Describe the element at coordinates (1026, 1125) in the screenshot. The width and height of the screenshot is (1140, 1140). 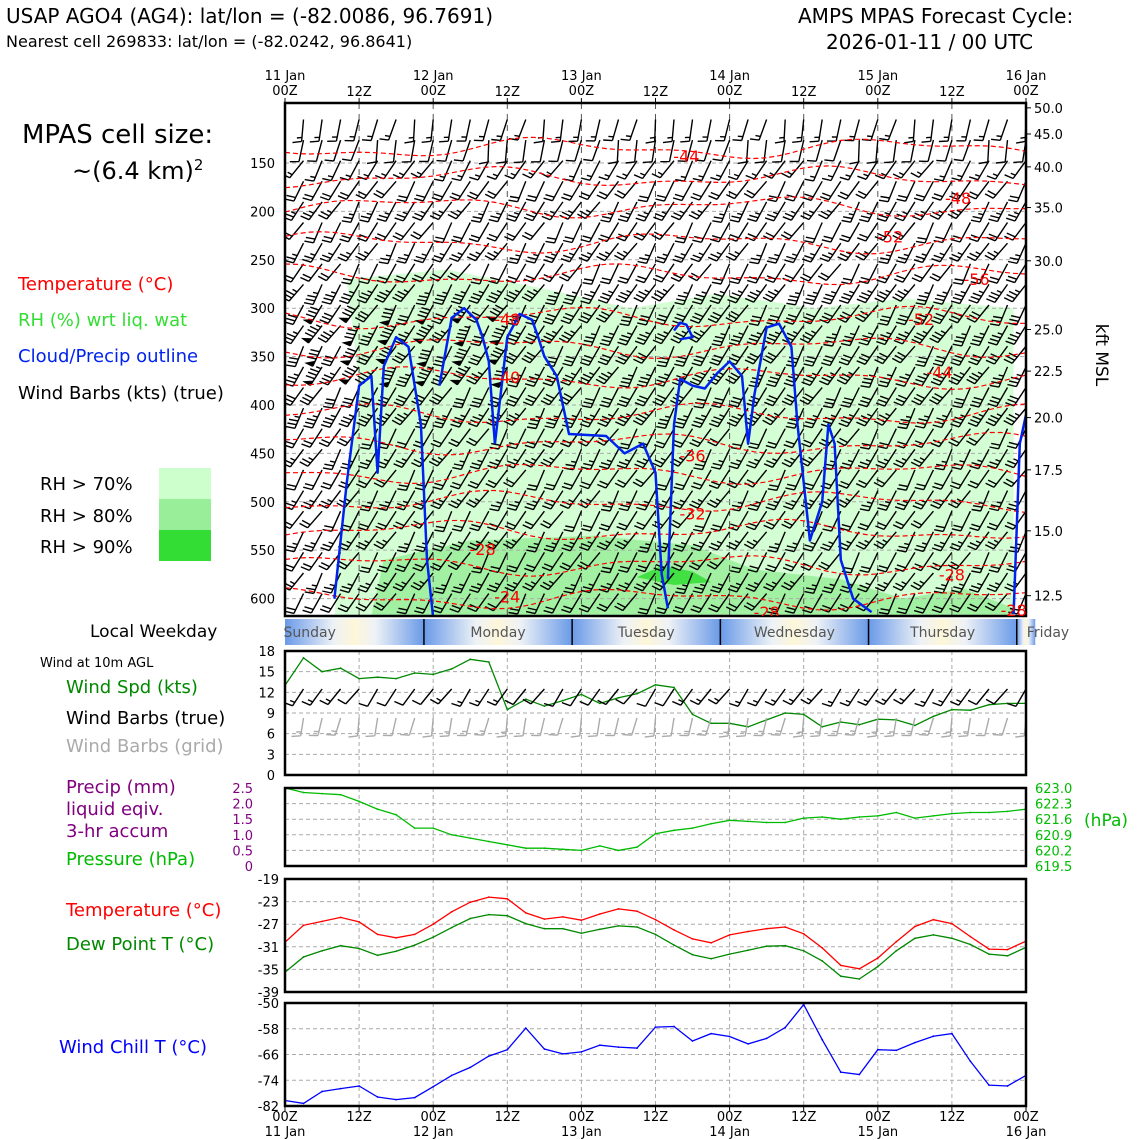
I see `bottom-time-tick: 00Z 16 Jan` at that location.